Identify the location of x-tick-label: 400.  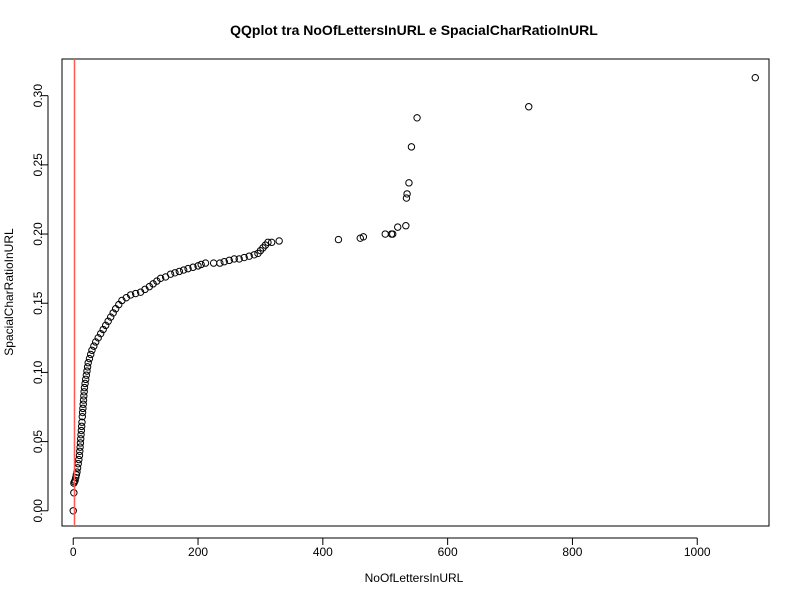
(323, 552).